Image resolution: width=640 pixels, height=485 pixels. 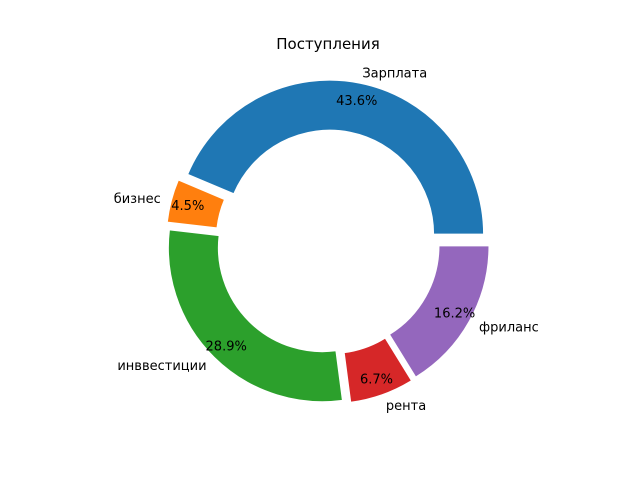 What do you see at coordinates (187, 206) in the screenshot?
I see `slice-percent-2: 4.5%` at bounding box center [187, 206].